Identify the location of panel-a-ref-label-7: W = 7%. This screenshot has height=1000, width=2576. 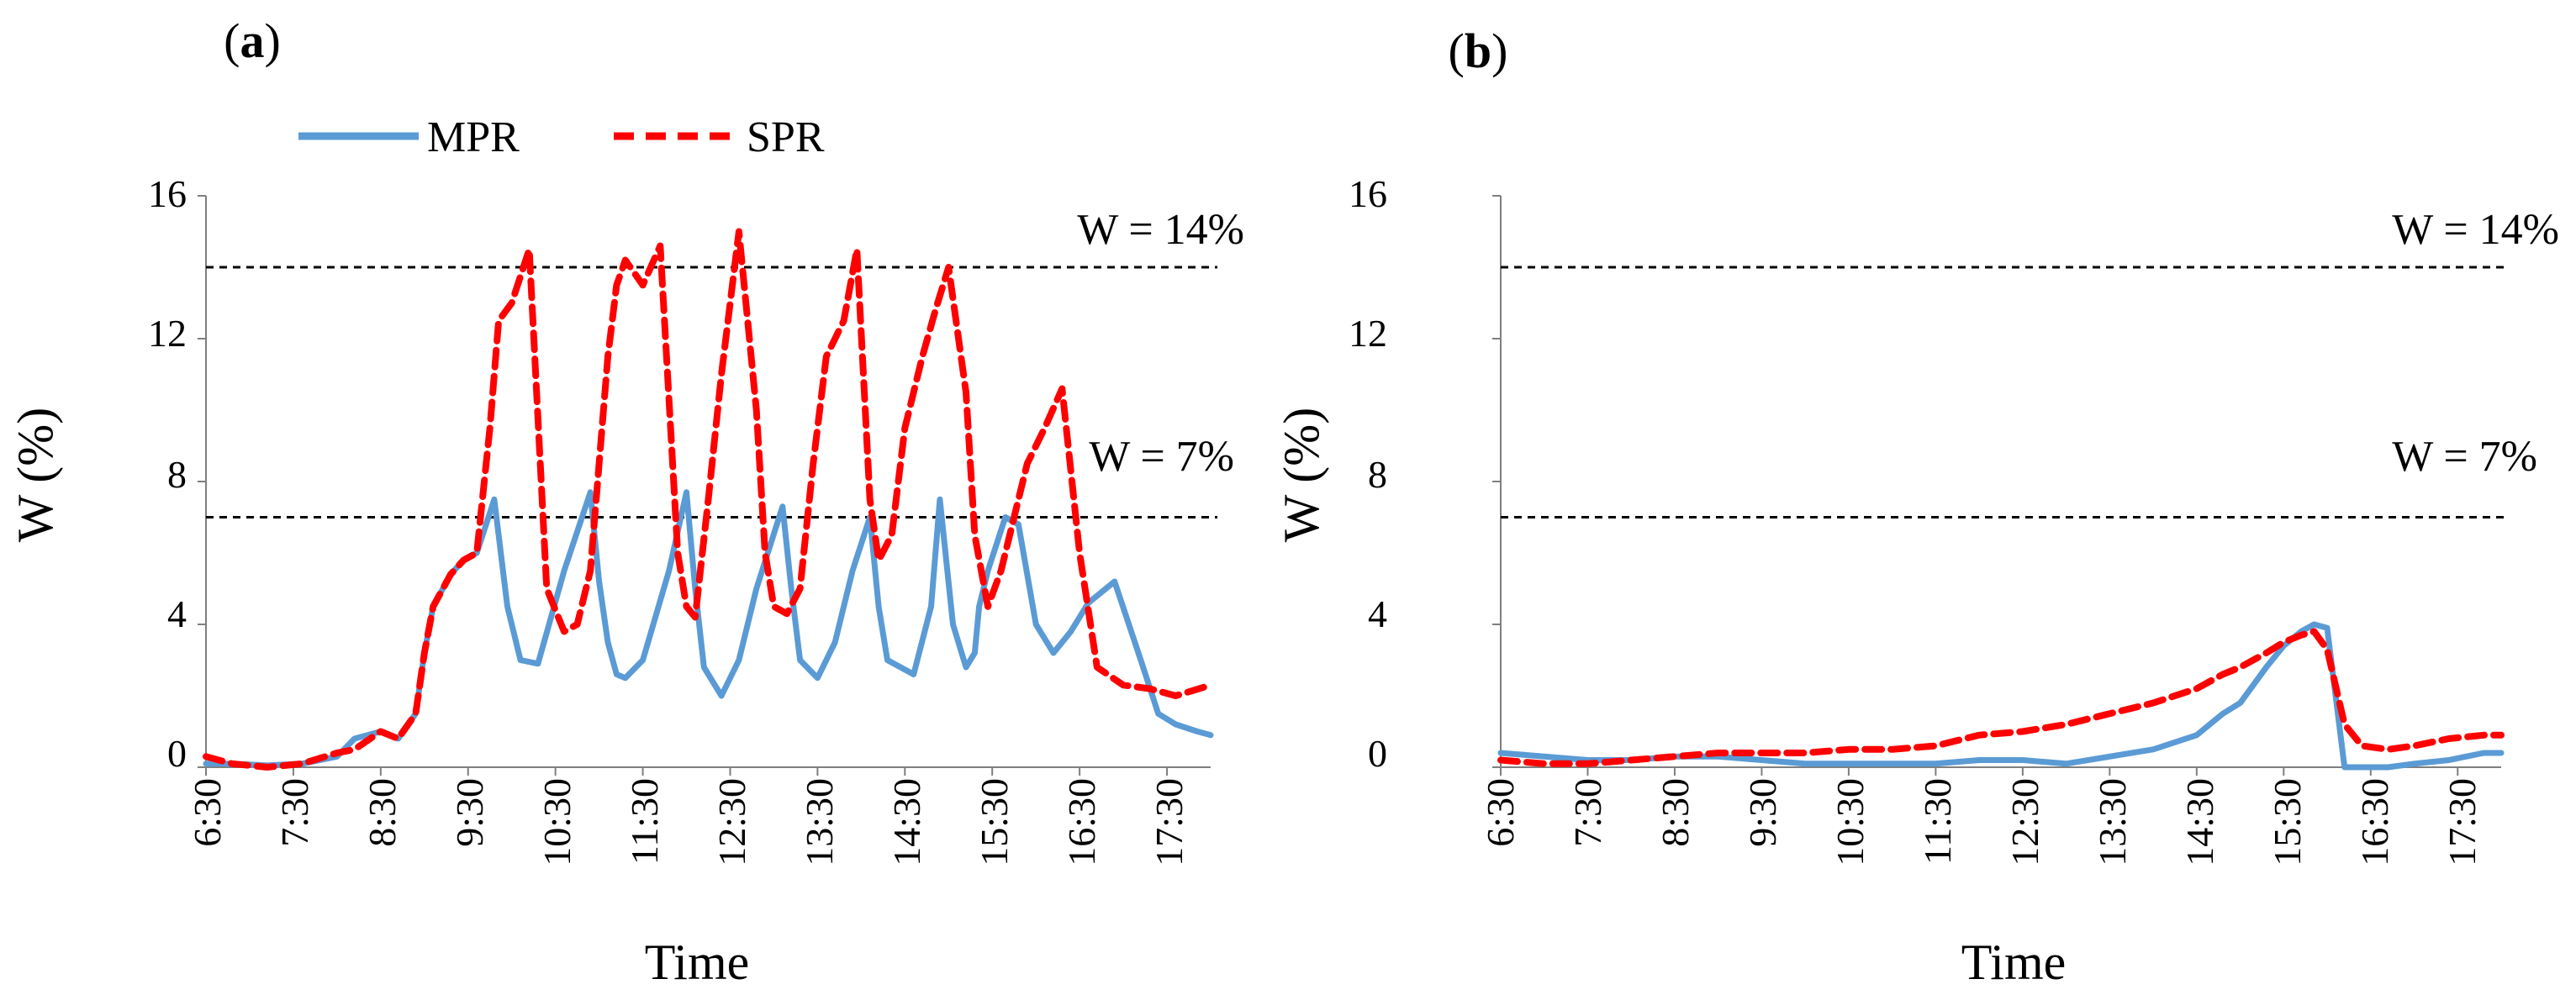
(1161, 457).